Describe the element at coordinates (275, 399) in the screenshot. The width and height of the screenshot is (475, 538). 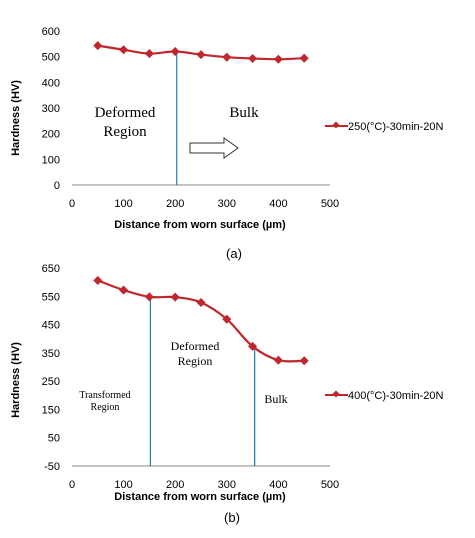
I see `annotation-bulk-b: Bulk` at that location.